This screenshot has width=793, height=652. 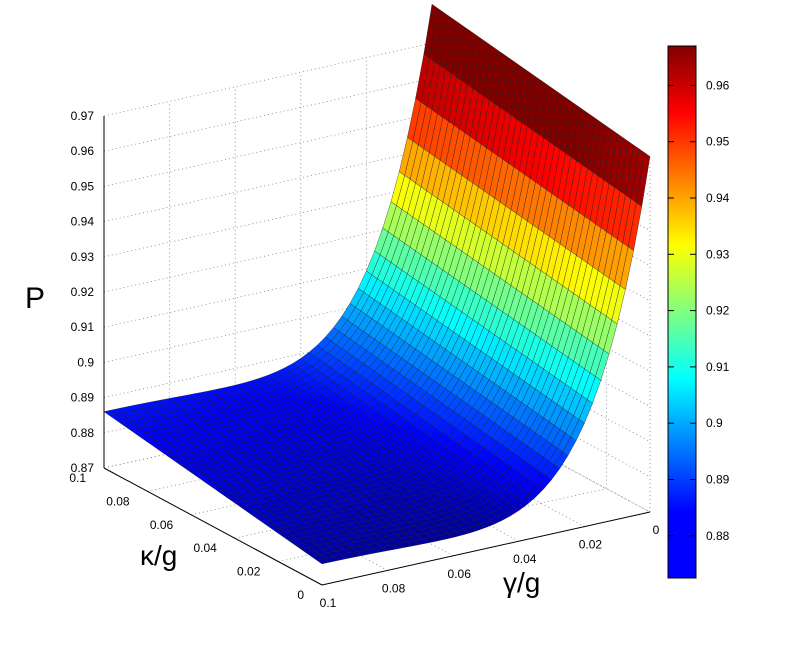 I want to click on colorbar-tick-label: 0.95, so click(x=718, y=142).